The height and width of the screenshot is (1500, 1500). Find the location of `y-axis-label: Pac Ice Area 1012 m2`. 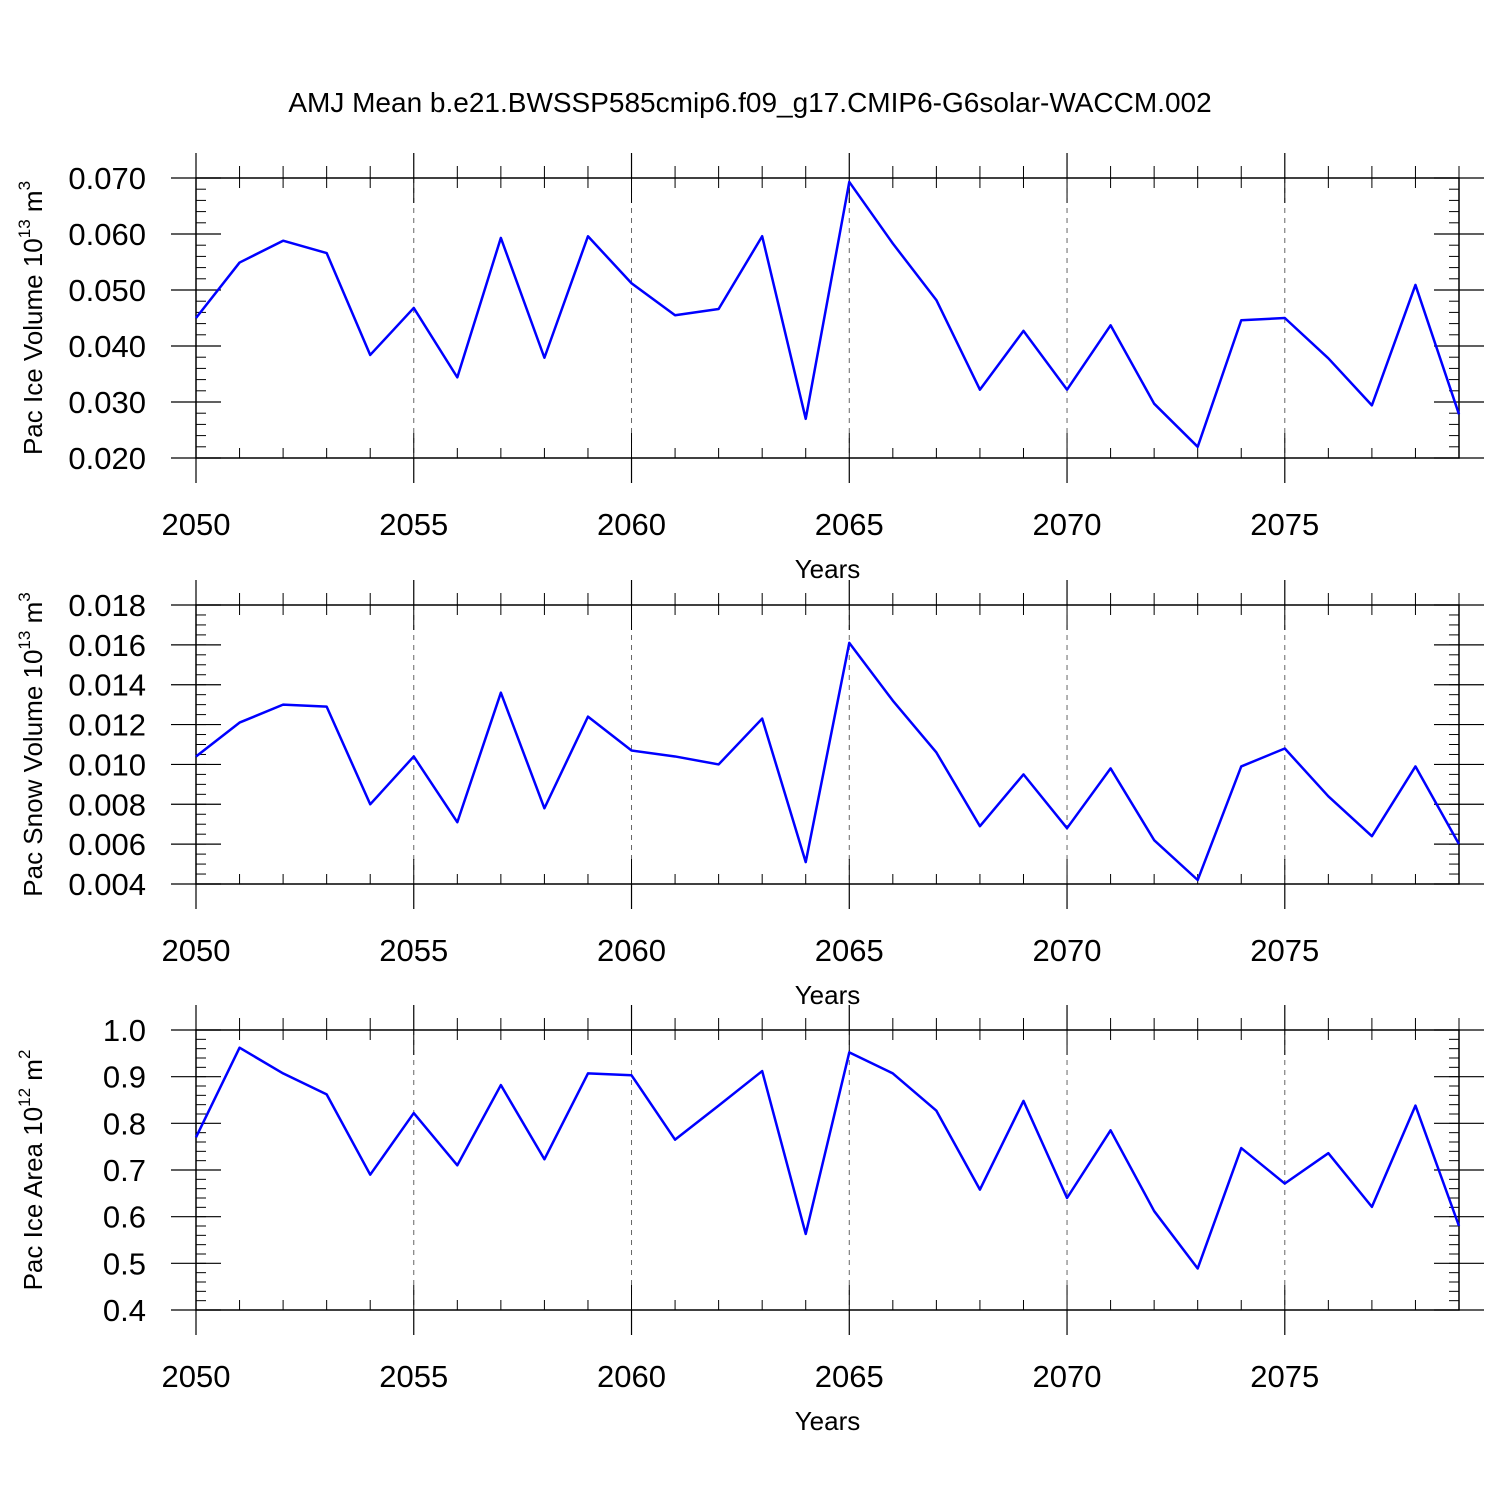

y-axis-label: Pac Ice Area 1012 m2 is located at coordinates (31, 1170).